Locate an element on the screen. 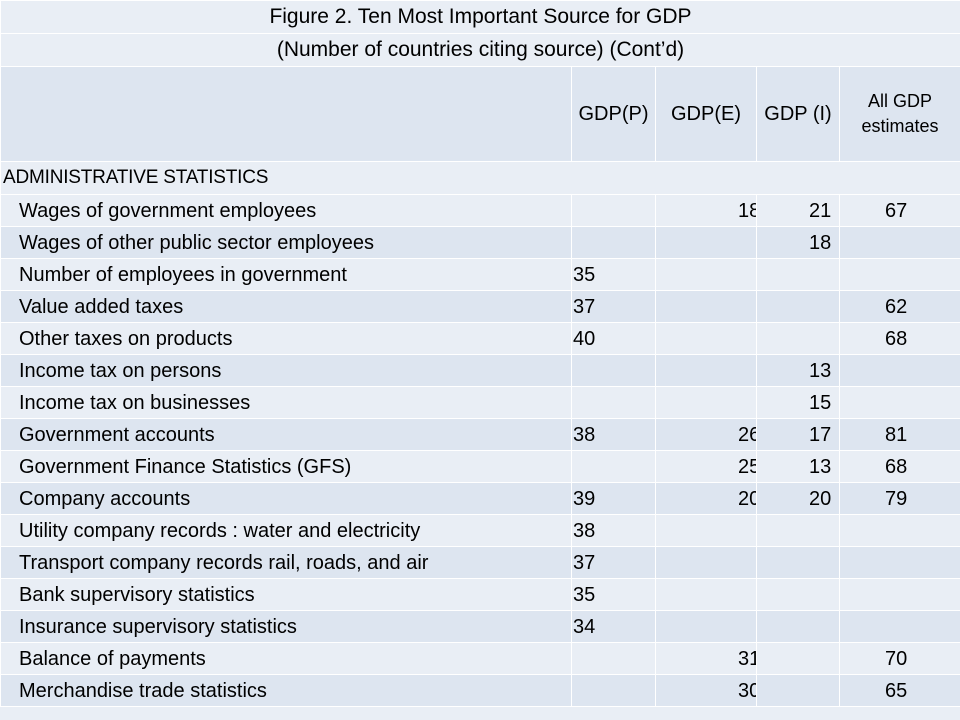 This screenshot has width=960, height=720. cell-all-gdp: 65 is located at coordinates (899, 690).